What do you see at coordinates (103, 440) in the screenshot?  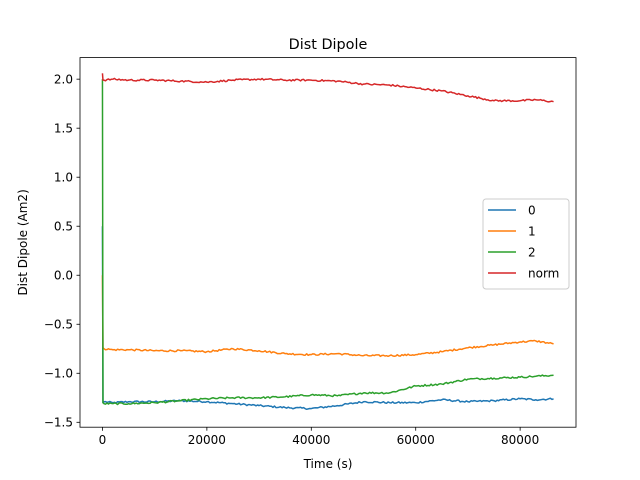 I see `x-tick-label: 0` at bounding box center [103, 440].